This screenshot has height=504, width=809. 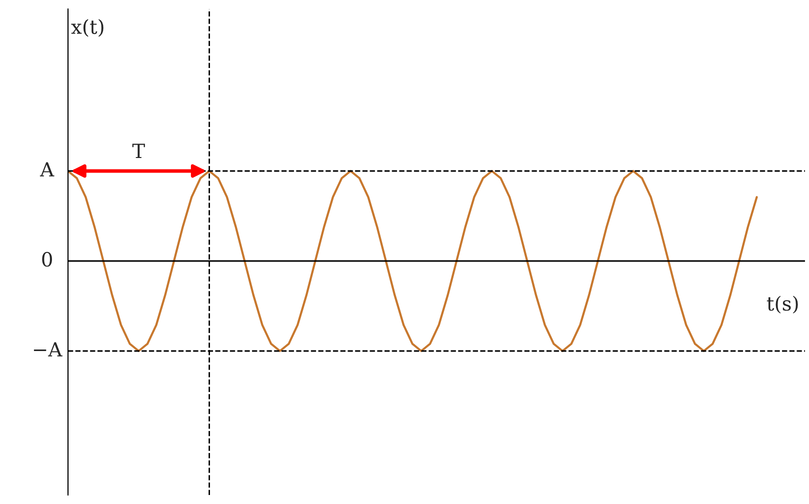 What do you see at coordinates (47, 259) in the screenshot?
I see `ref-line-label: 0` at bounding box center [47, 259].